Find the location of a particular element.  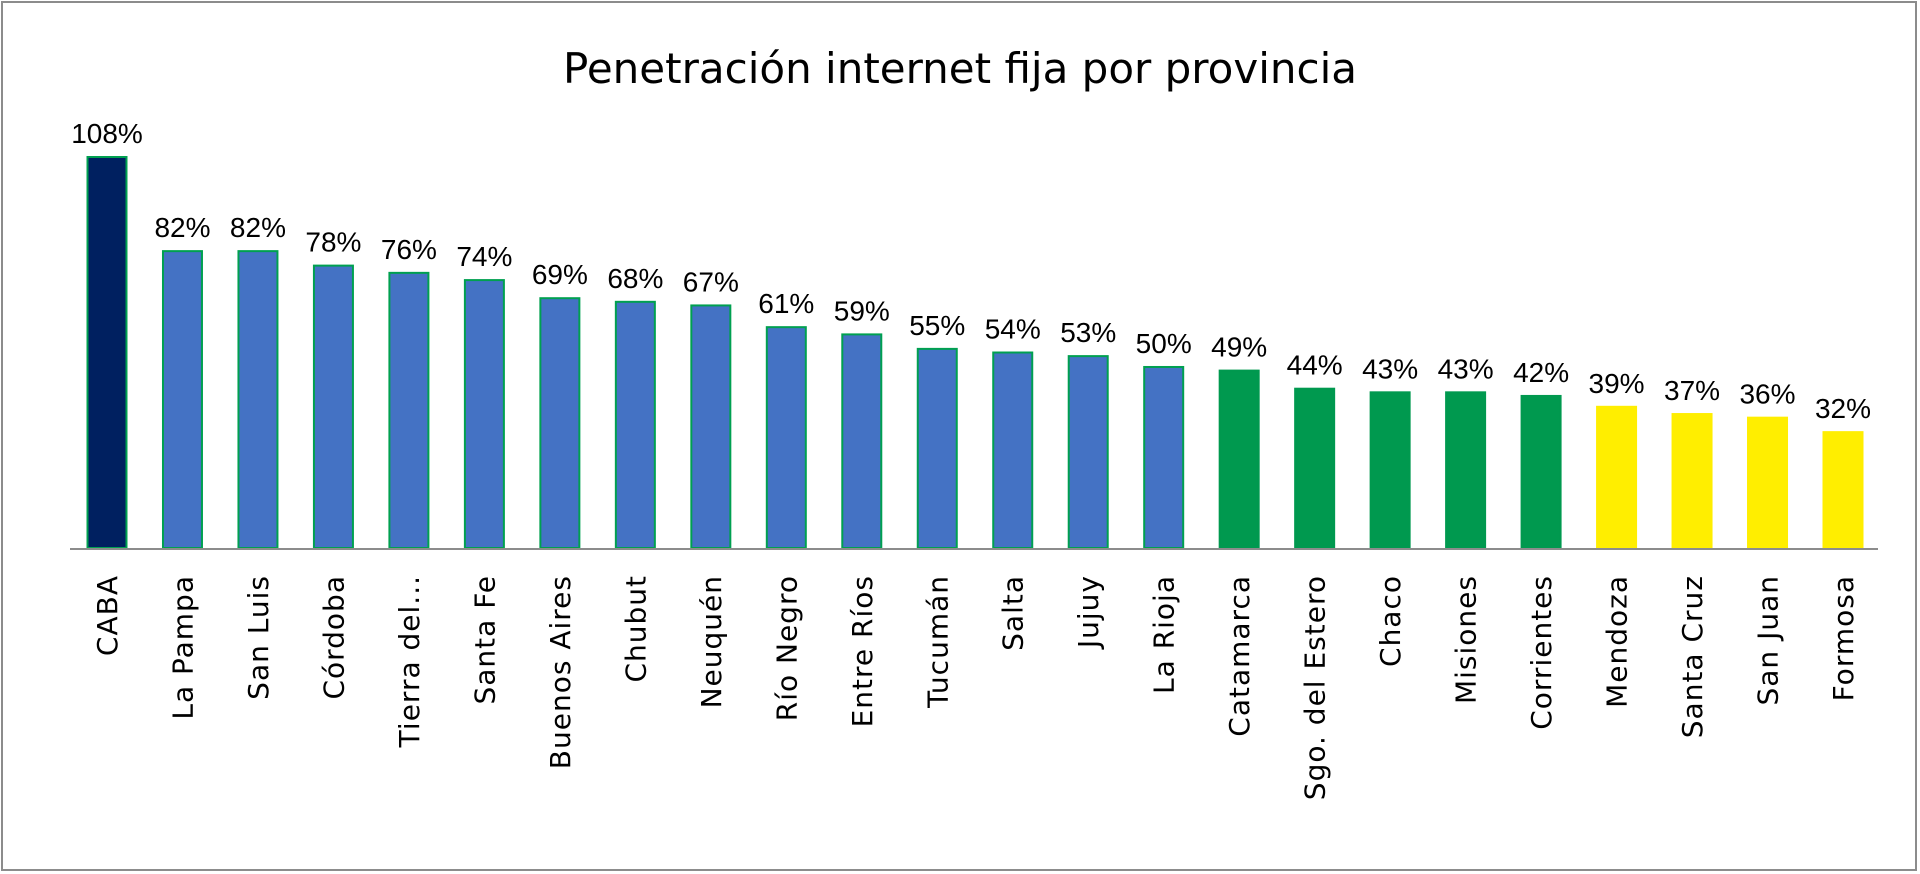

data-label: 59% is located at coordinates (862, 310).